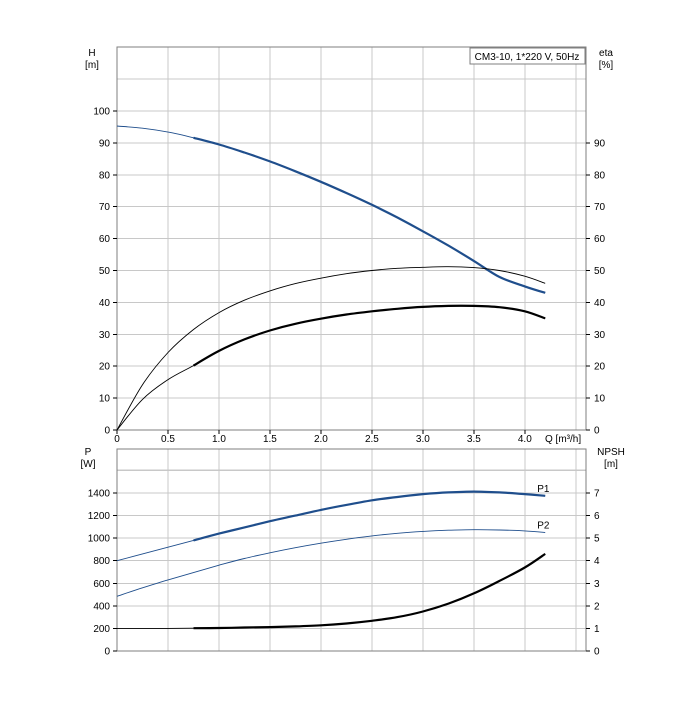  I want to click on h-axis-tick-label-0: 0, so click(107, 431).